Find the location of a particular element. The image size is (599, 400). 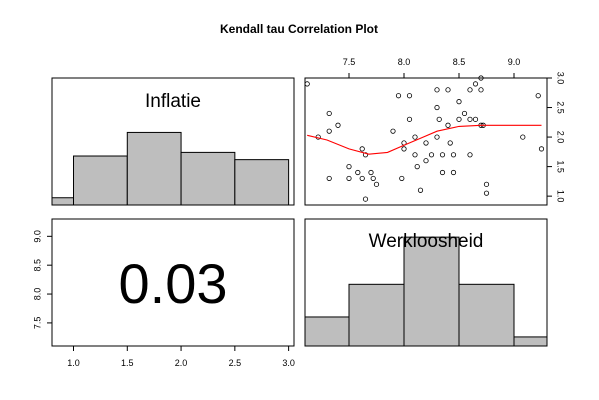

x-tick-label: 2.5 is located at coordinates (235, 363).